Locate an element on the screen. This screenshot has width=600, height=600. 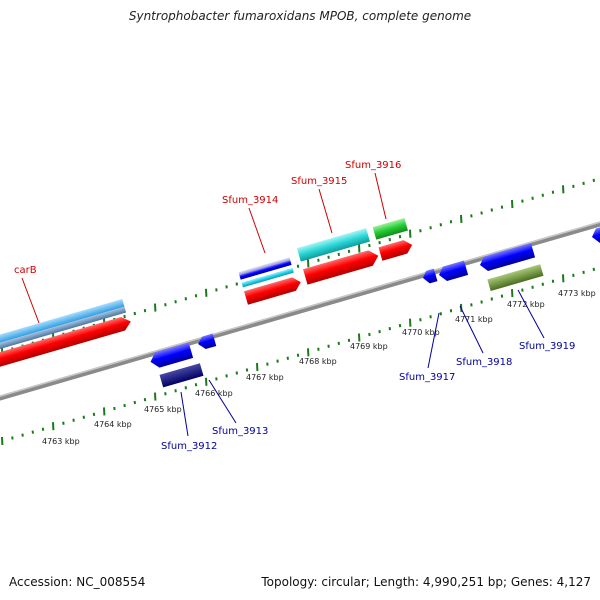
gene-Sfum-3916-group is located at coordinates (393, 239).